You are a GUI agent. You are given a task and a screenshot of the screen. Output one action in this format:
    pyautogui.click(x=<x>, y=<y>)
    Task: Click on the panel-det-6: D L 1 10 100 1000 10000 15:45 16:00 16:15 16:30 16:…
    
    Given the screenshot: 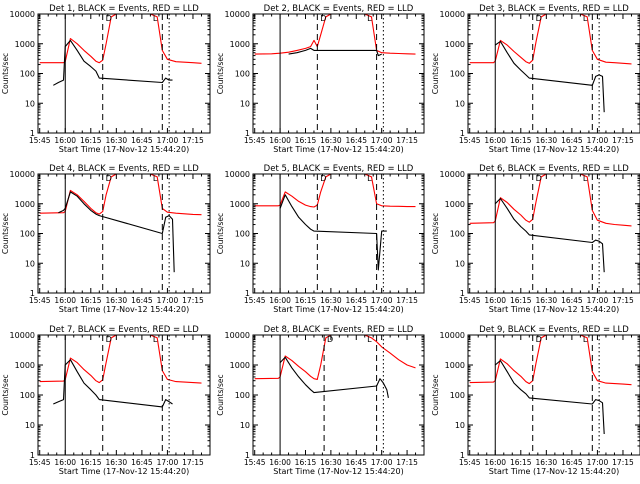 What is the action you would take?
    pyautogui.click(x=535, y=239)
    